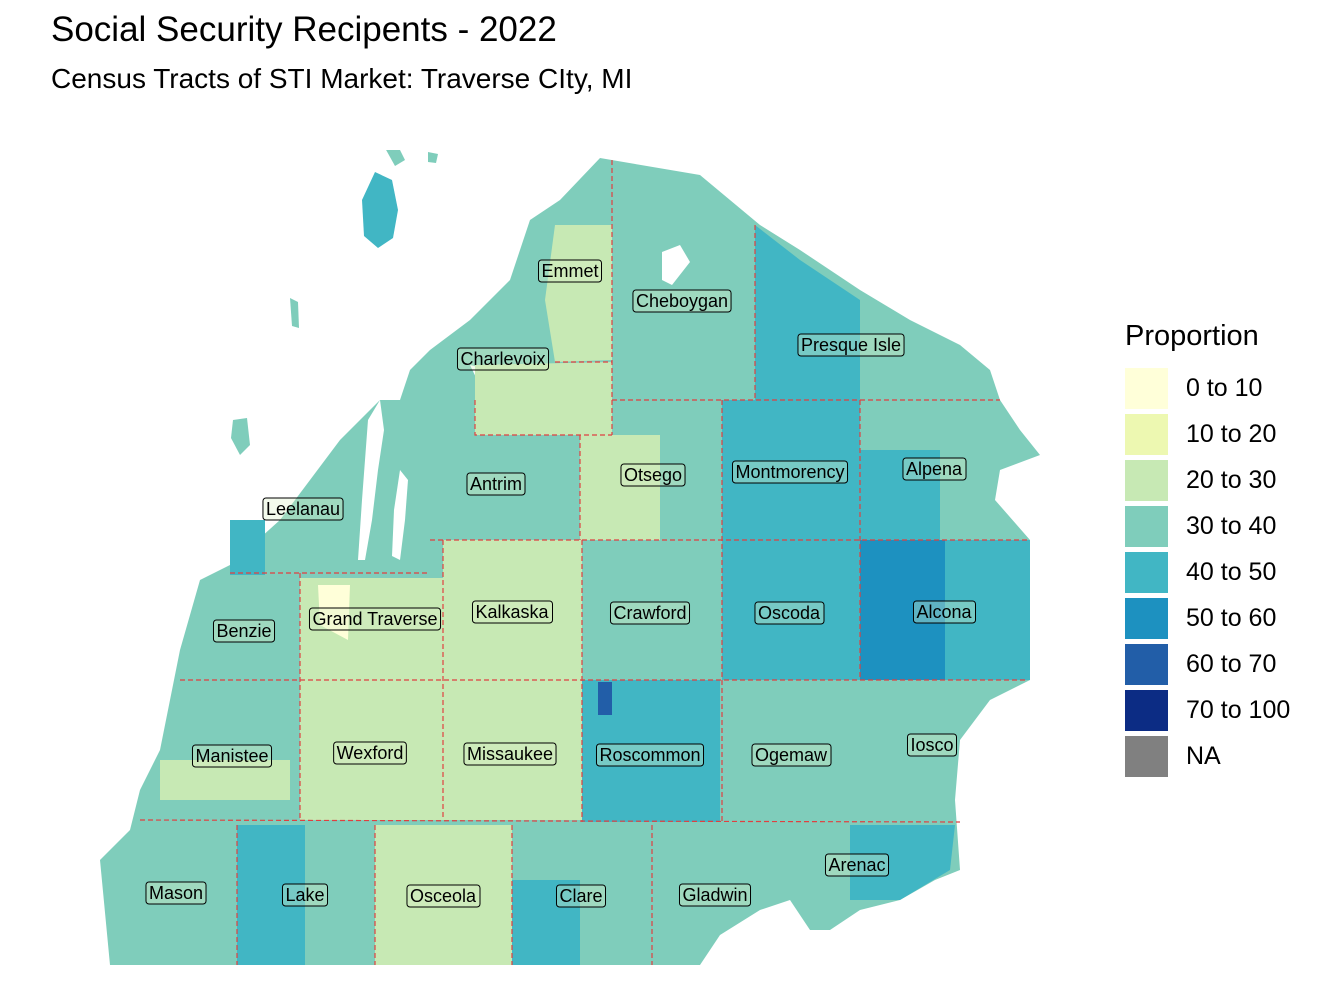  What do you see at coordinates (225, 780) in the screenshot?
I see `region-mason-west` at bounding box center [225, 780].